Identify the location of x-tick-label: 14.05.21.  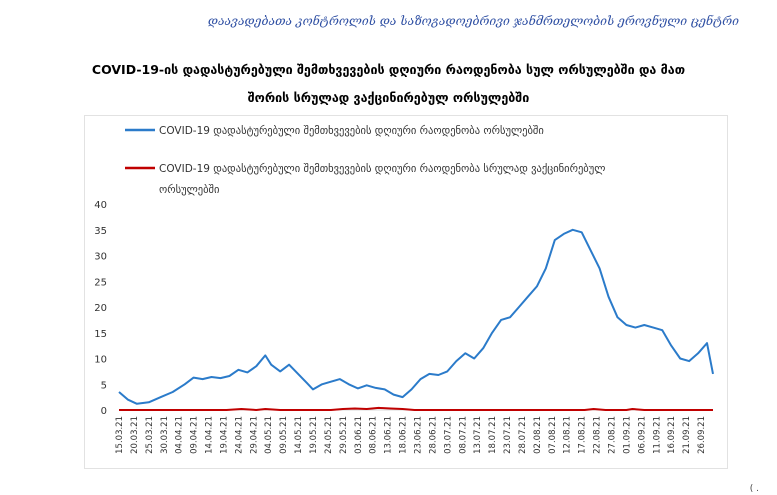
(299, 435).